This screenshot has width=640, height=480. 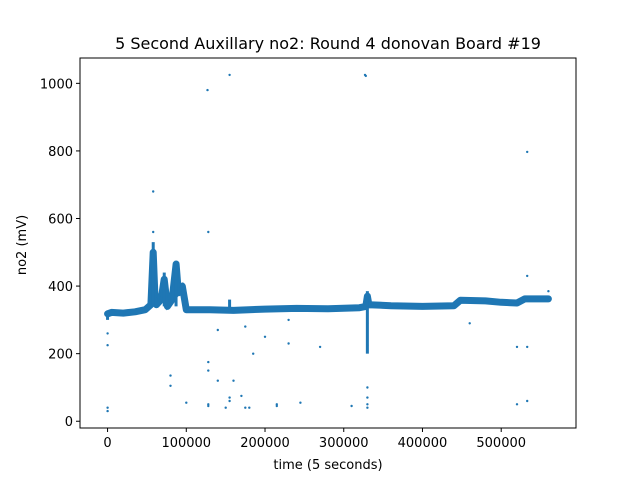 What do you see at coordinates (186, 443) in the screenshot?
I see `x-tick-label-1: 100000` at bounding box center [186, 443].